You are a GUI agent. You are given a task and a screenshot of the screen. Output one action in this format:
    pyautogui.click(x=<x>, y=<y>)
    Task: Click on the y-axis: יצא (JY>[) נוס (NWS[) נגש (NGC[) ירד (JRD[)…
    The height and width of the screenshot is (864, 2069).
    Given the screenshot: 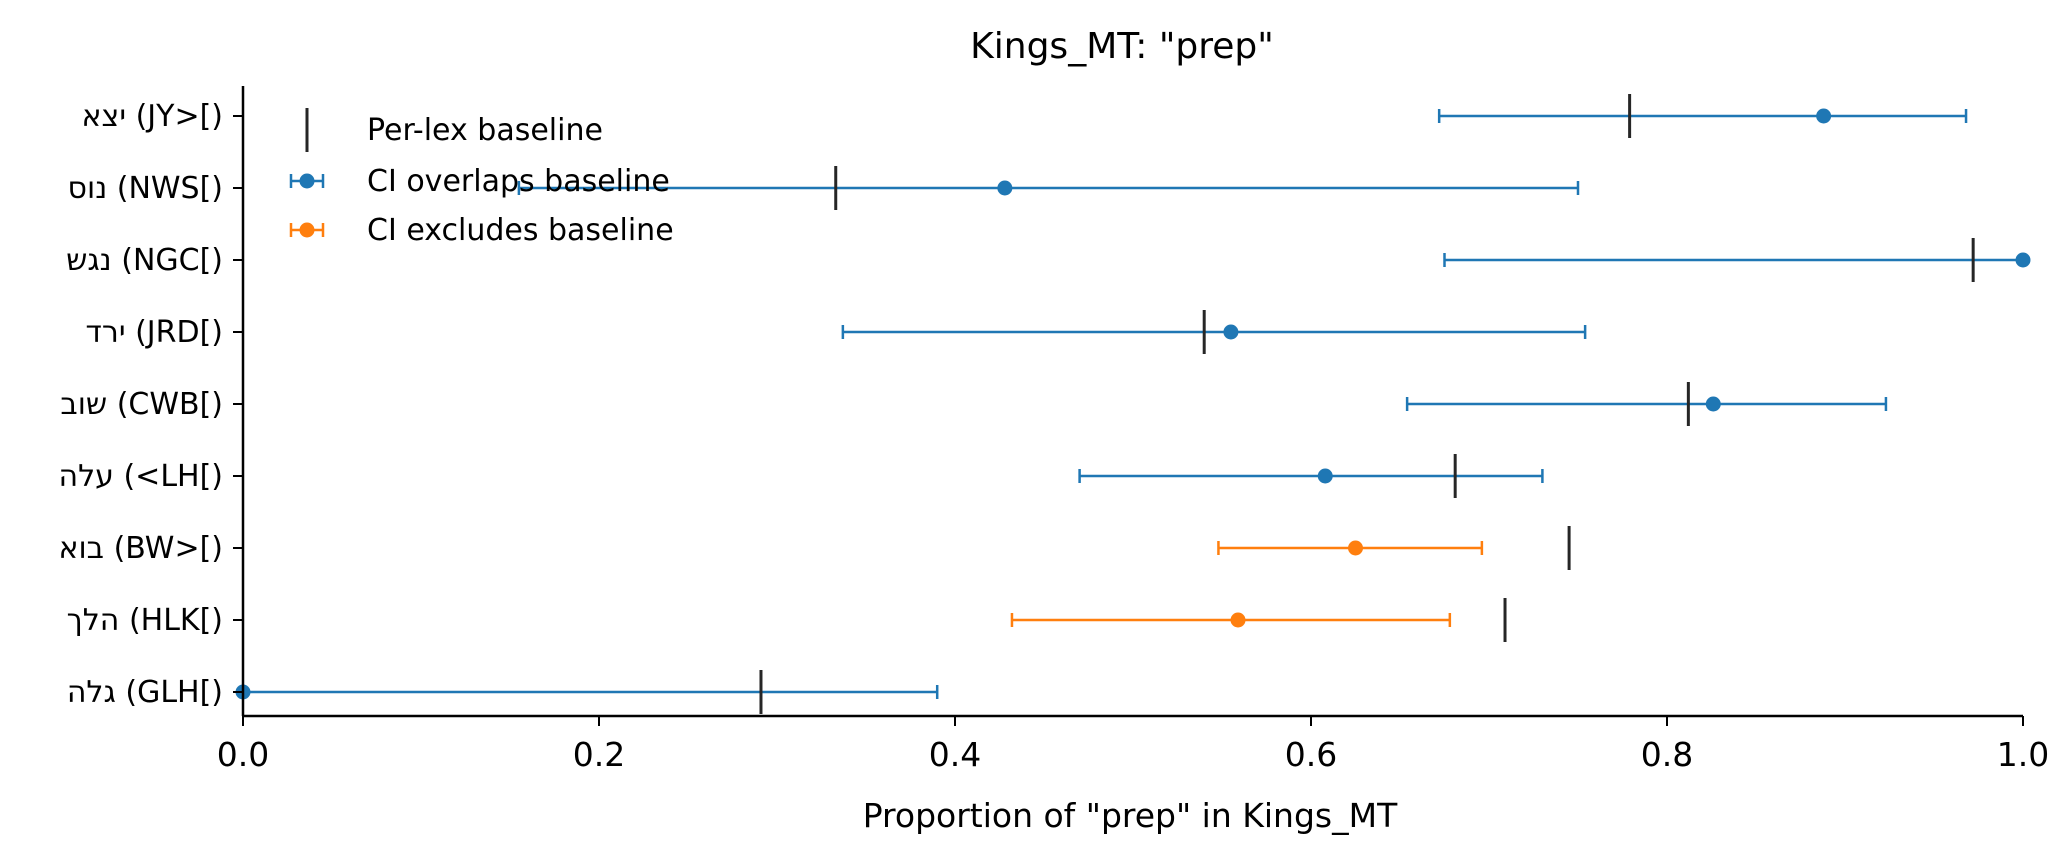 What is the action you would take?
    pyautogui.click(x=151, y=401)
    